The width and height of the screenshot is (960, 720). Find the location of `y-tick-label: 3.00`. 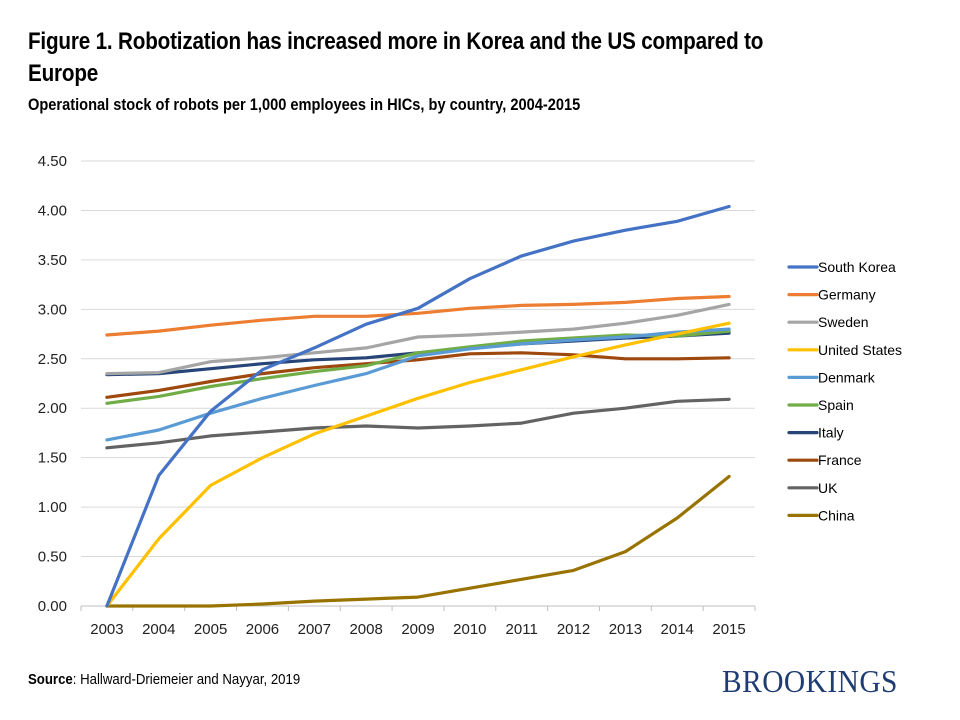

y-tick-label: 3.00 is located at coordinates (52, 309).